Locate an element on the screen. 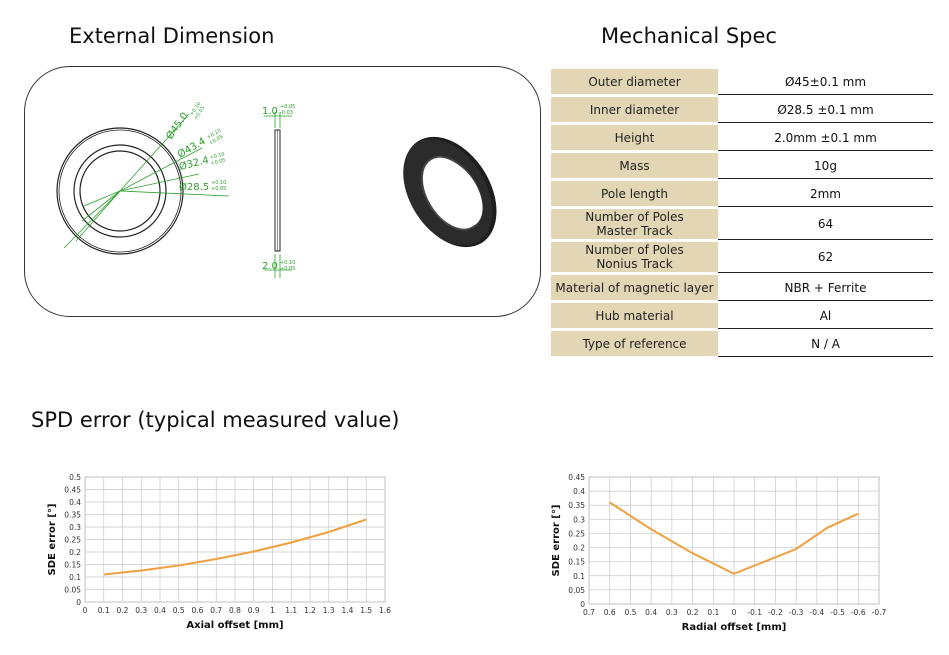 The image size is (949, 655). spec-value: 64 is located at coordinates (825, 224).